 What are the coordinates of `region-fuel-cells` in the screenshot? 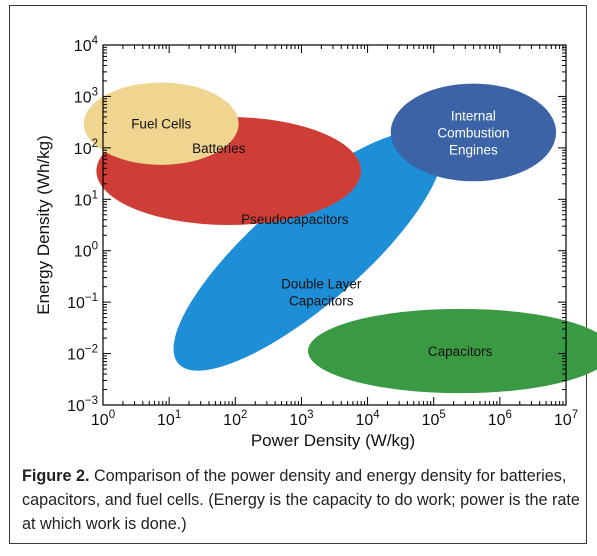 It's located at (161, 123).